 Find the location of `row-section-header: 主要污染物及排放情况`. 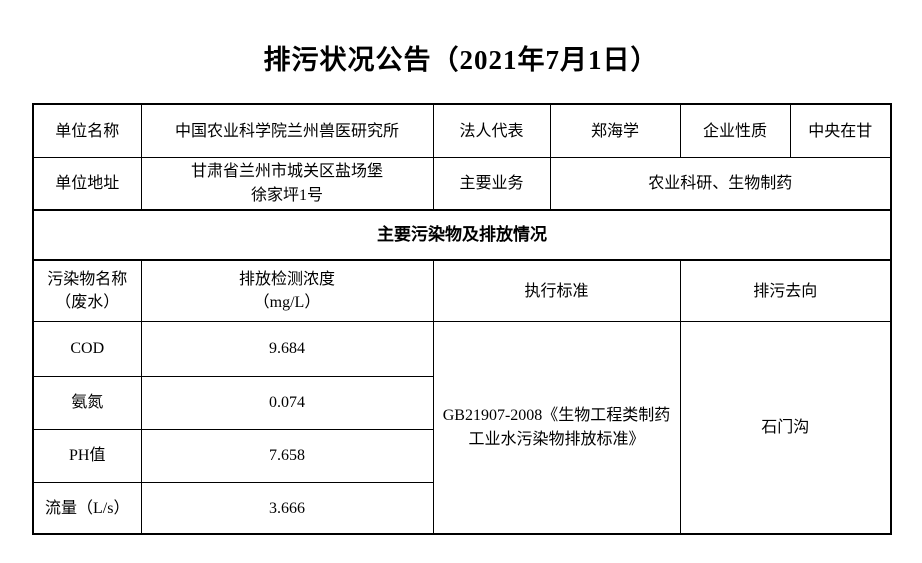

row-section-header: 主要污染物及排放情况 is located at coordinates (462, 235).